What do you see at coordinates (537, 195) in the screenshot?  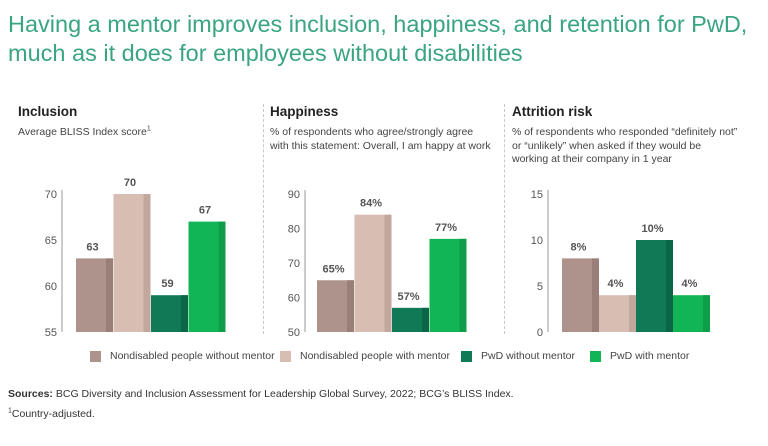 I see `y-tick-label-p3-4: 15` at bounding box center [537, 195].